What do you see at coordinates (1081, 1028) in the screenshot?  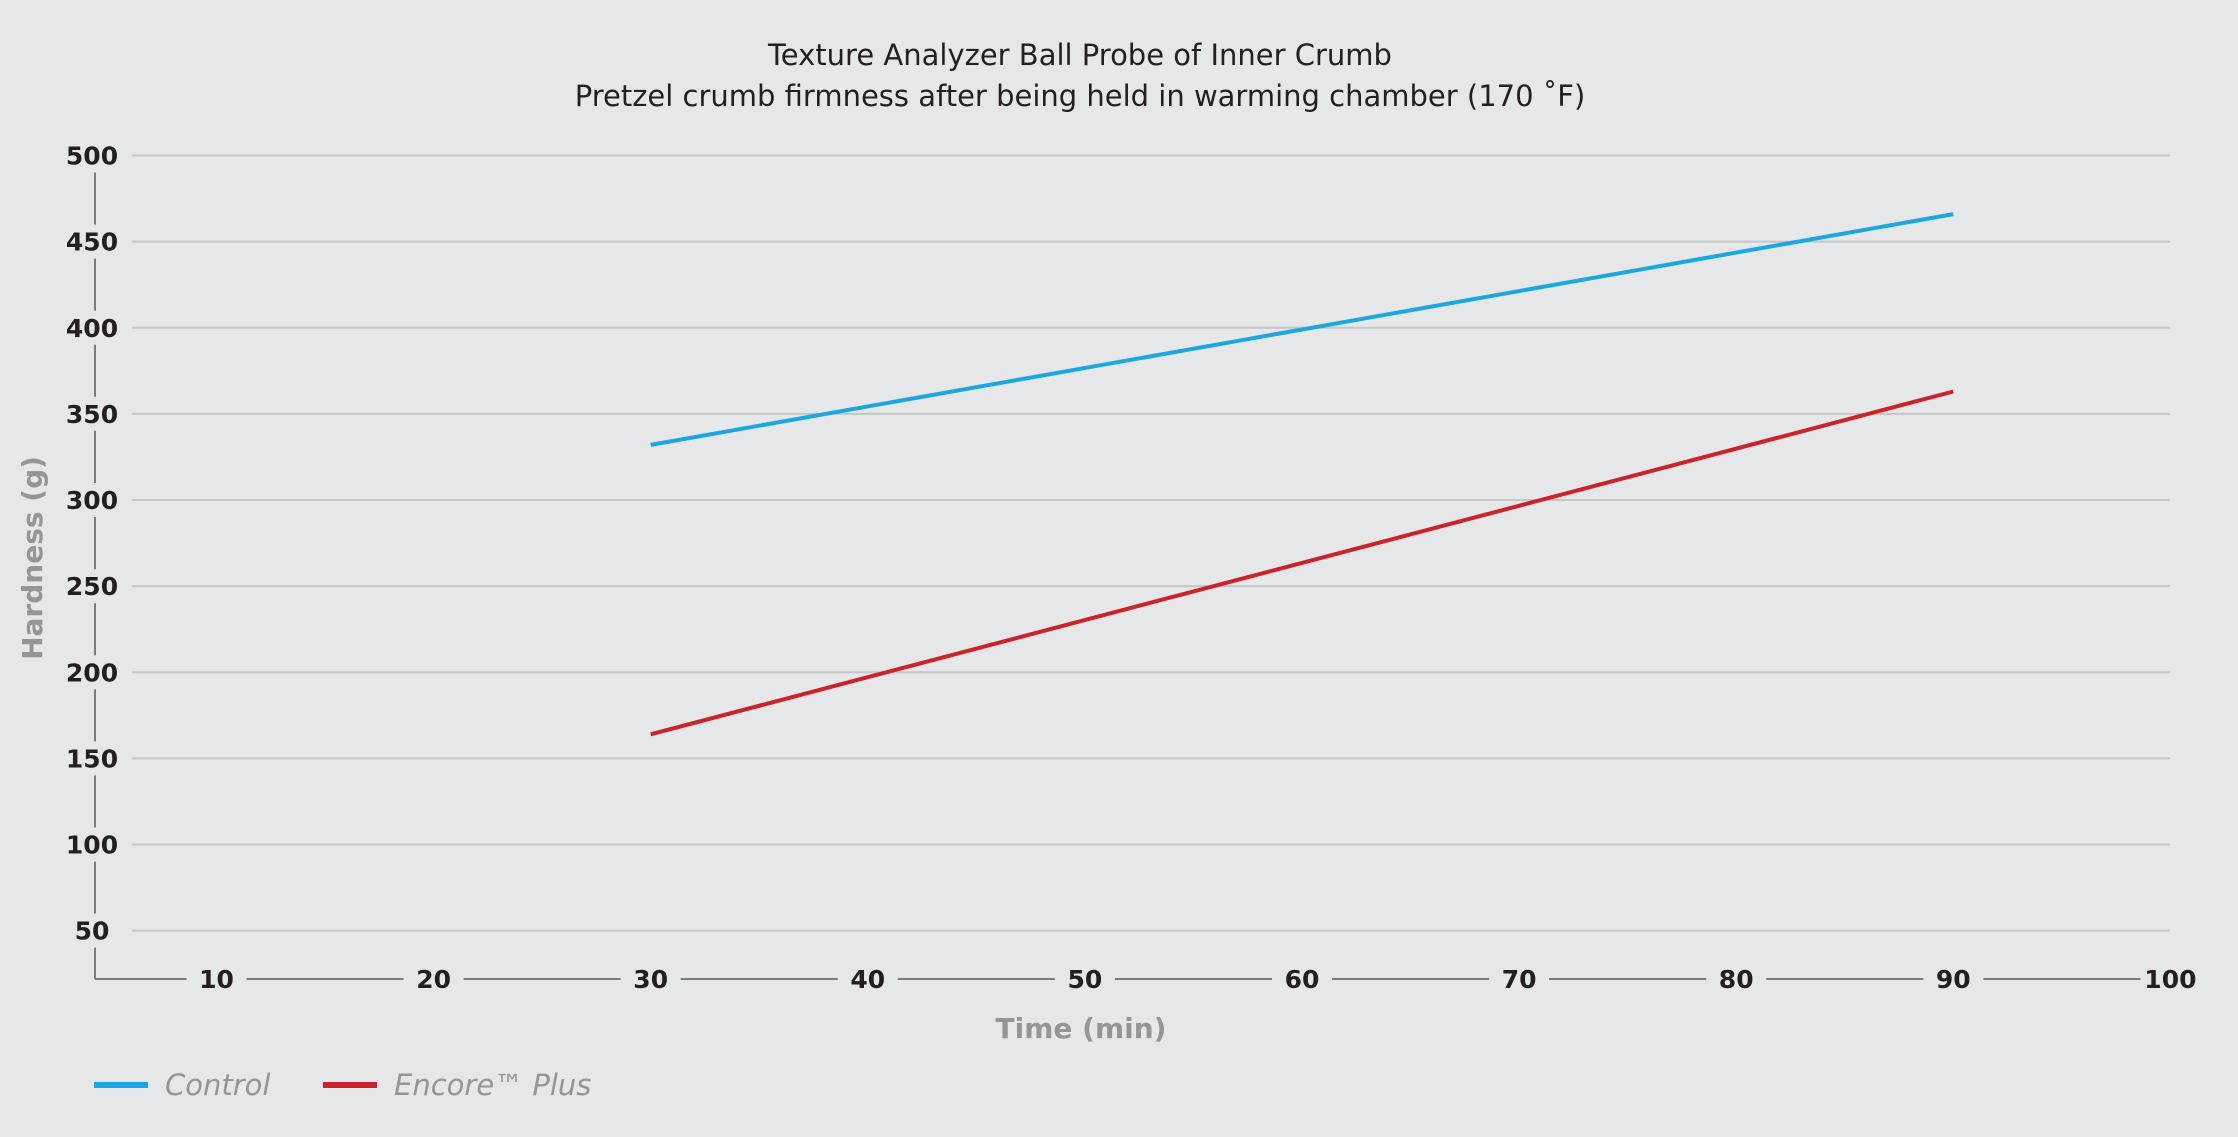 I see `x-axis-title: Time (min)` at bounding box center [1081, 1028].